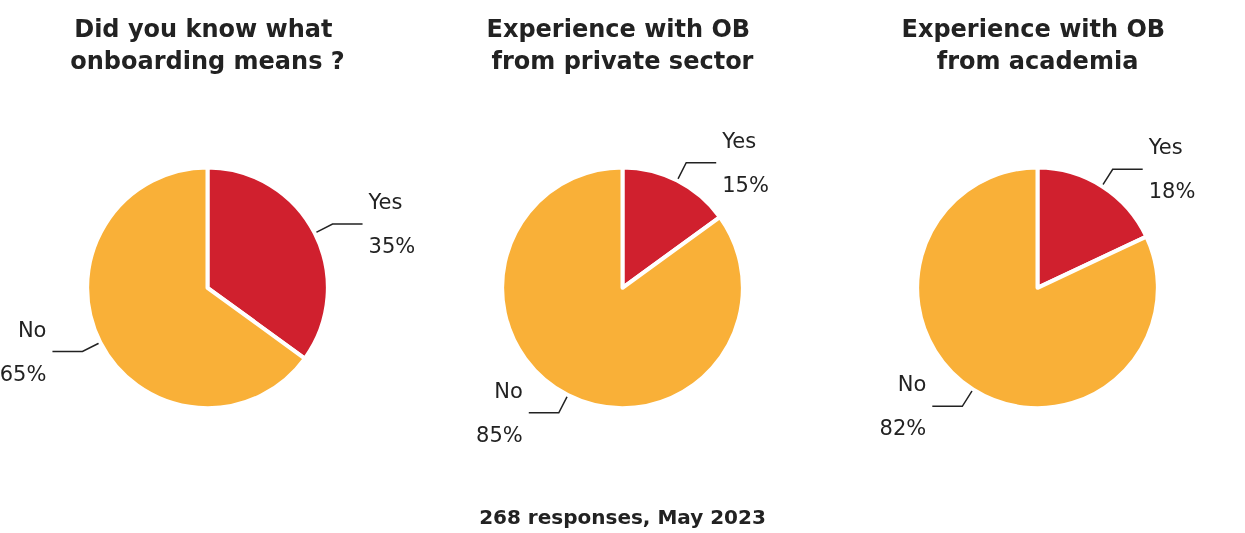  Describe the element at coordinates (1037, 45) in the screenshot. I see `chart-title: Experience with OB from academia` at that location.